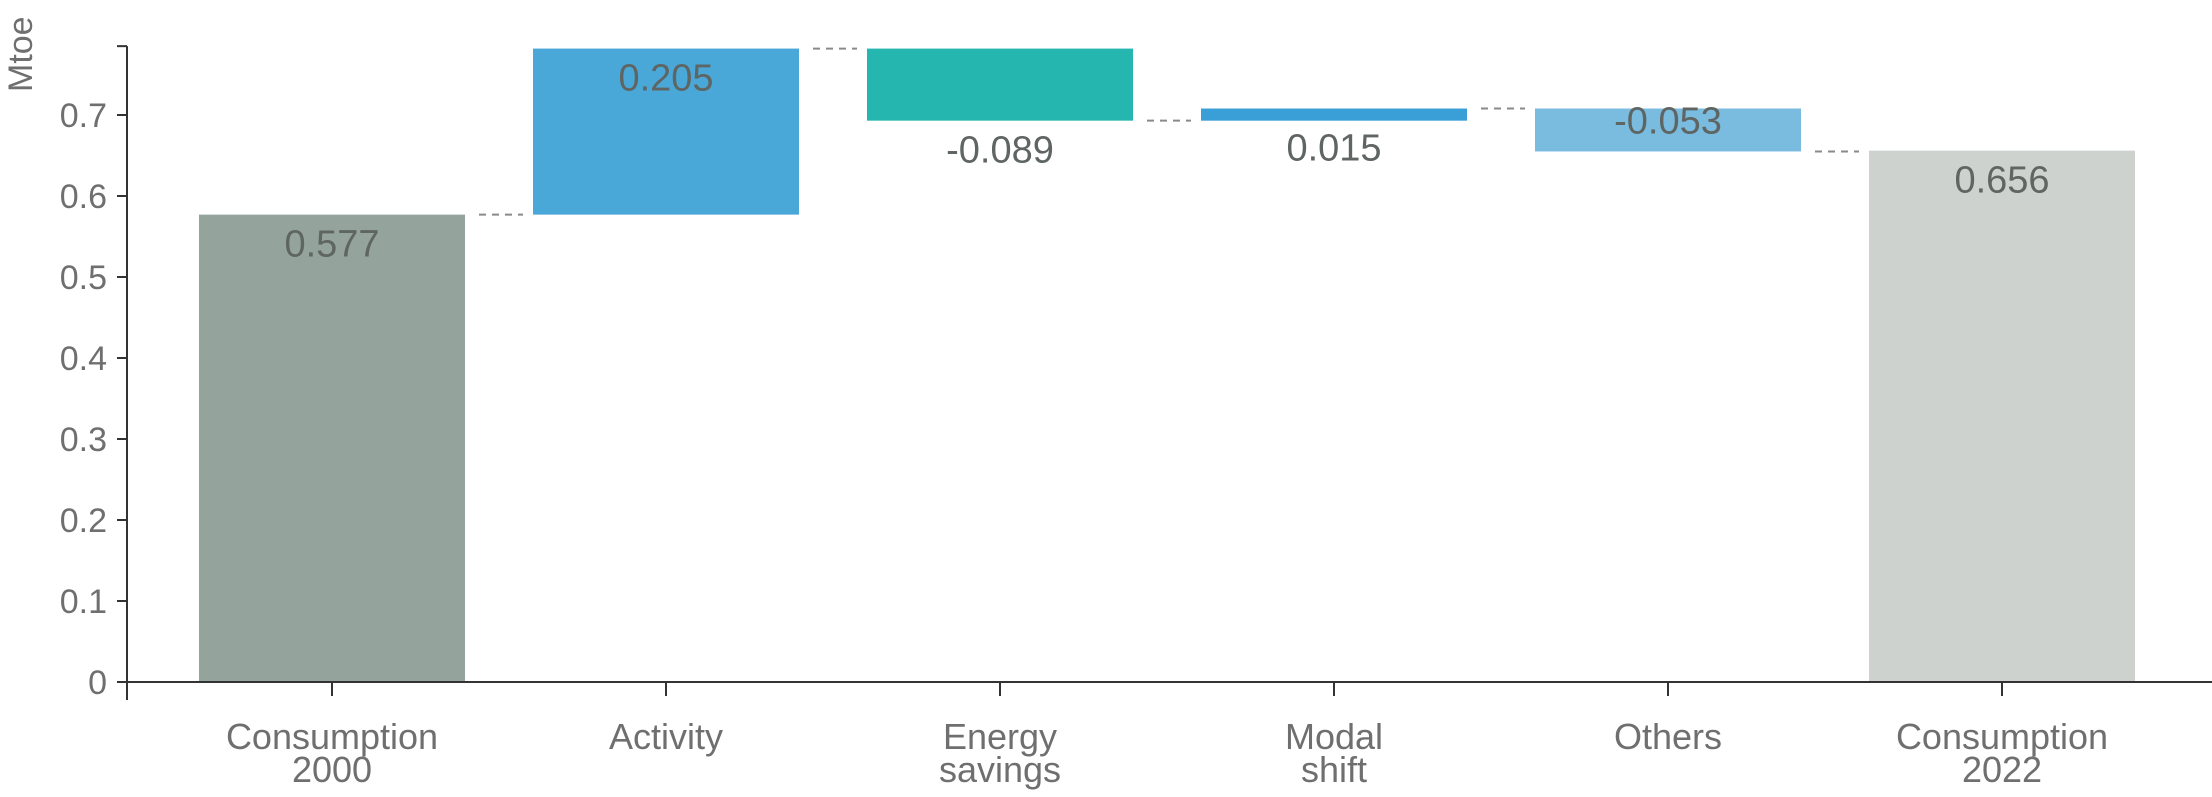 The height and width of the screenshot is (797, 2212). Describe the element at coordinates (97, 683) in the screenshot. I see `y-tick-label: 0` at that location.